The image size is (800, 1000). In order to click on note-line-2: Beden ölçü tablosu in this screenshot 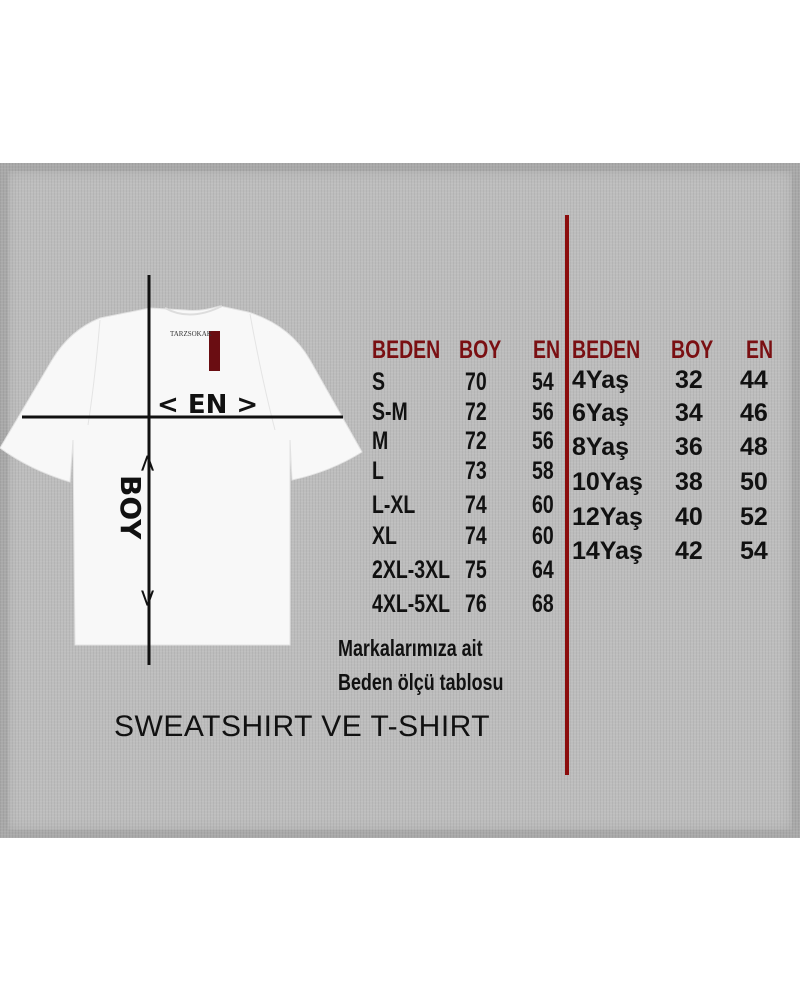, I will do `click(421, 682)`.